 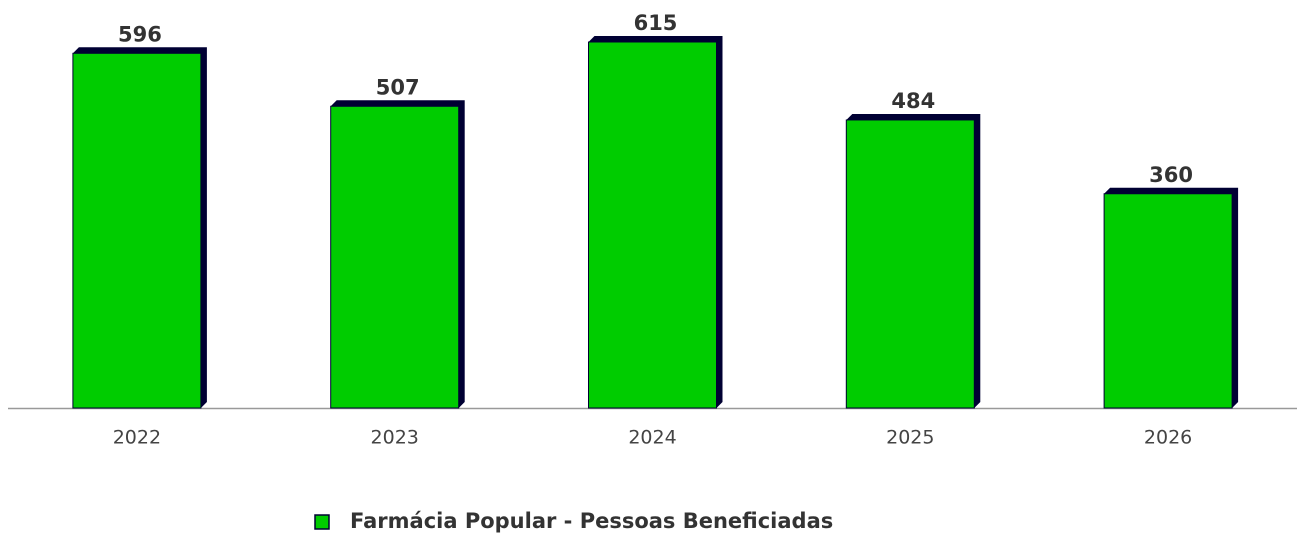 I want to click on data-label: 484, so click(x=913, y=101).